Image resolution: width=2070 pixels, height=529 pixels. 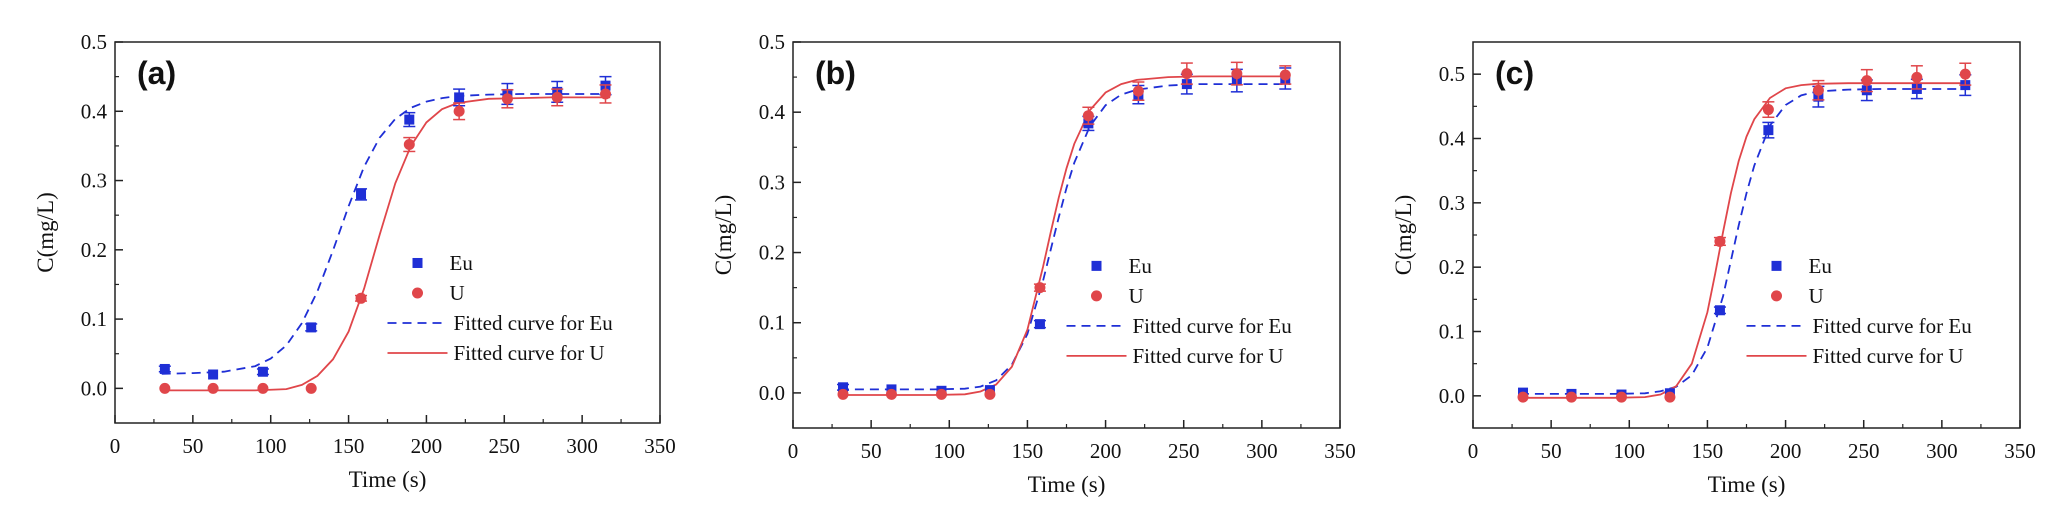 I want to click on legend-label: U, so click(x=1136, y=296).